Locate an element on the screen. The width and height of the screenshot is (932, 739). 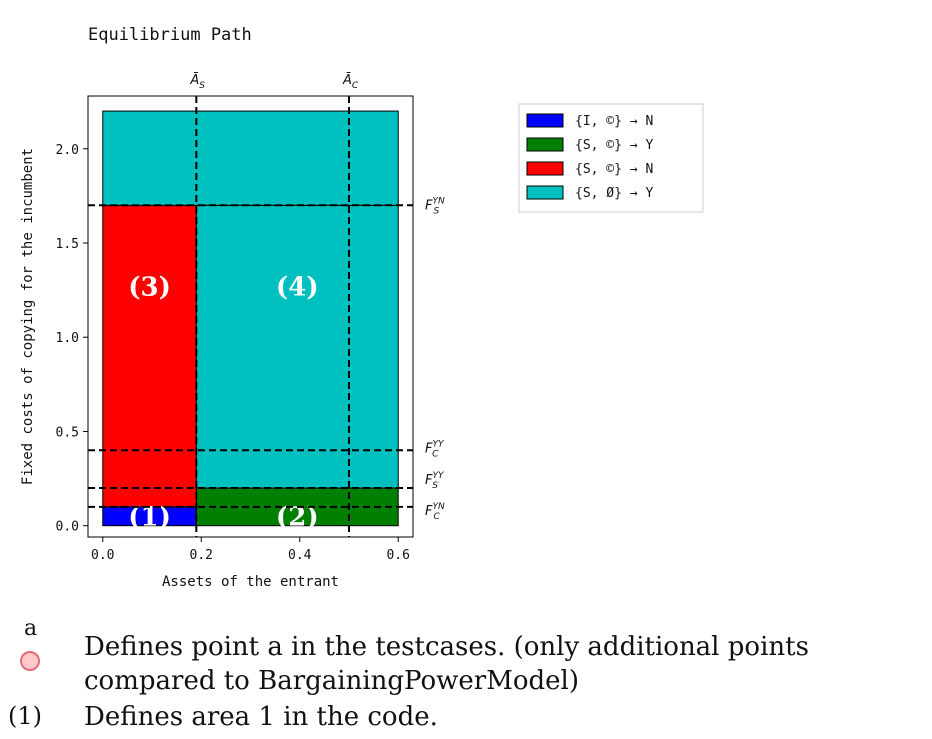
y-tick-label-1: 0.0 is located at coordinates (67, 527).